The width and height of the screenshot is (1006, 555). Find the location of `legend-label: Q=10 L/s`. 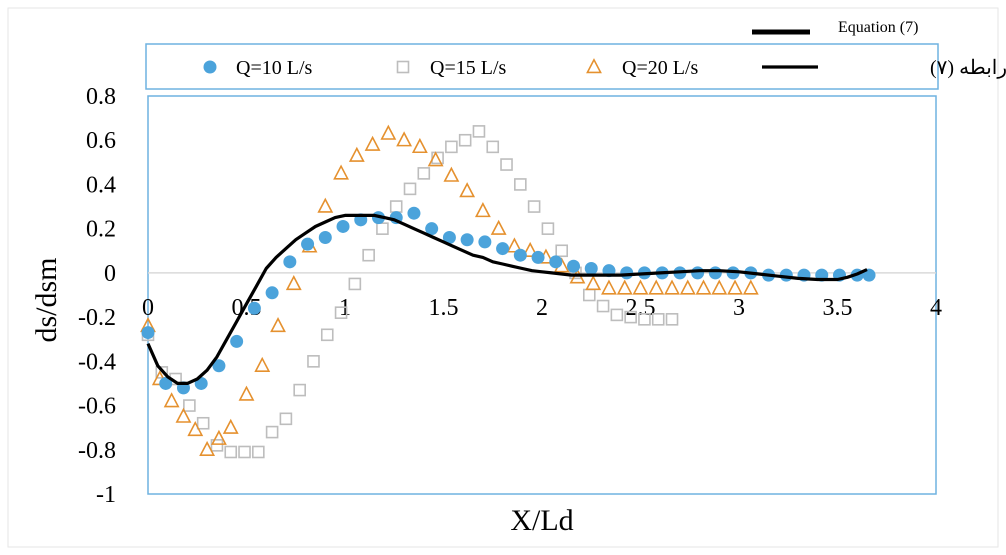

legend-label: Q=10 L/s is located at coordinates (274, 68).